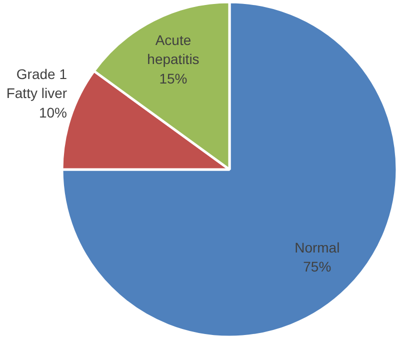 This screenshot has height=342, width=402. I want to click on data-label: 15%, so click(173, 78).